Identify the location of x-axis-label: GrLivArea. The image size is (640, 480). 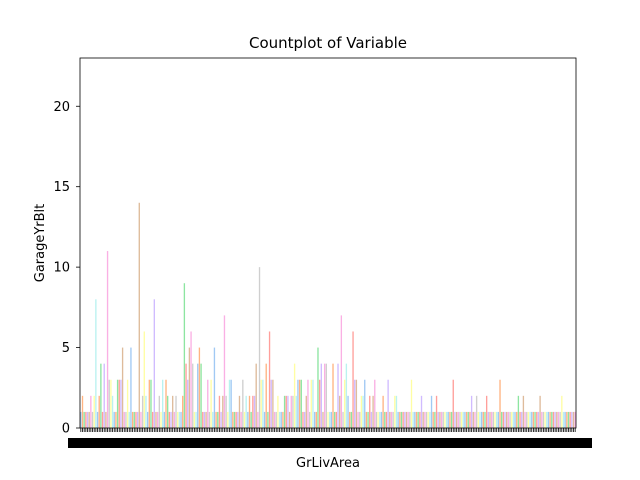
(328, 463).